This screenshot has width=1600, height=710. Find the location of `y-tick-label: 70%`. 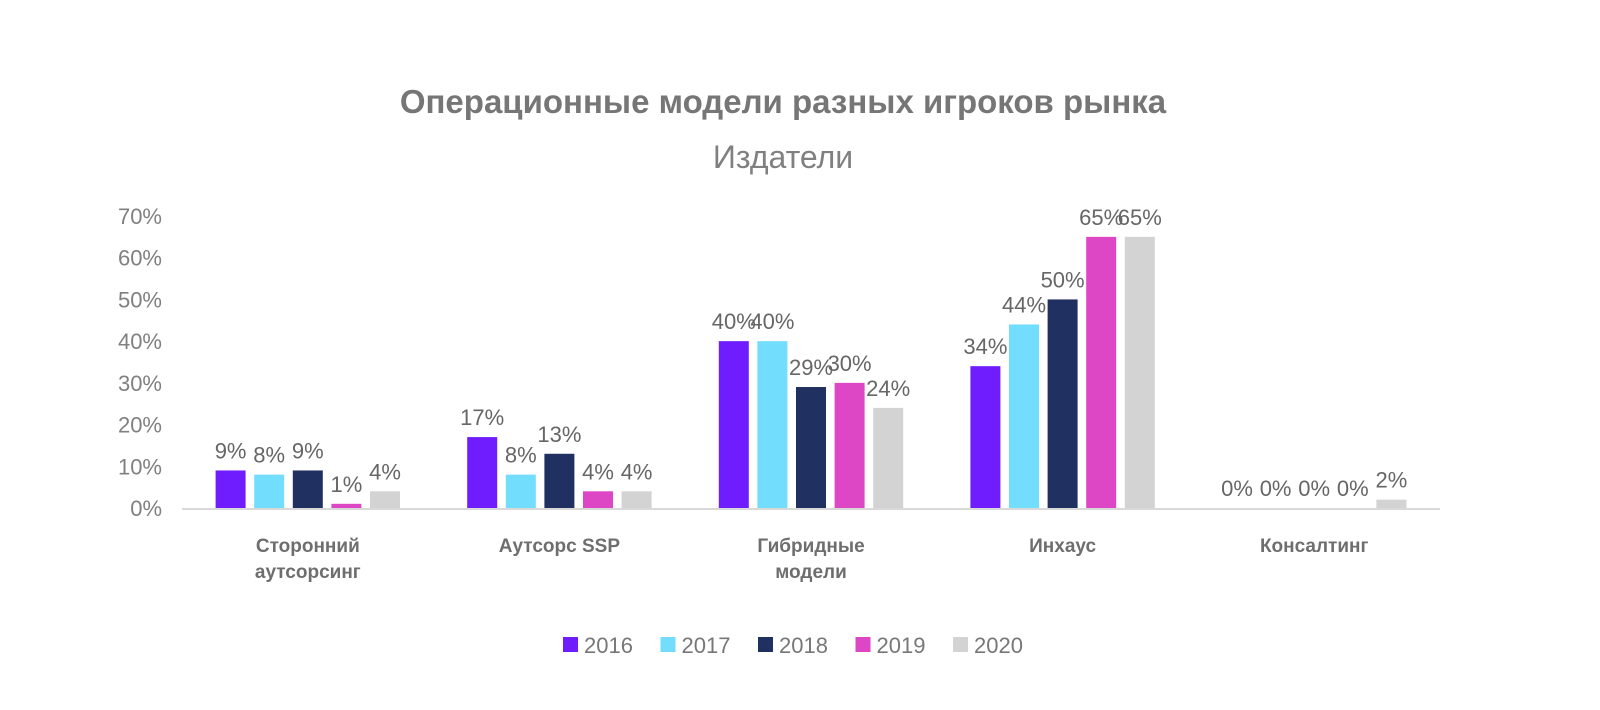

y-tick-label: 70% is located at coordinates (140, 216).